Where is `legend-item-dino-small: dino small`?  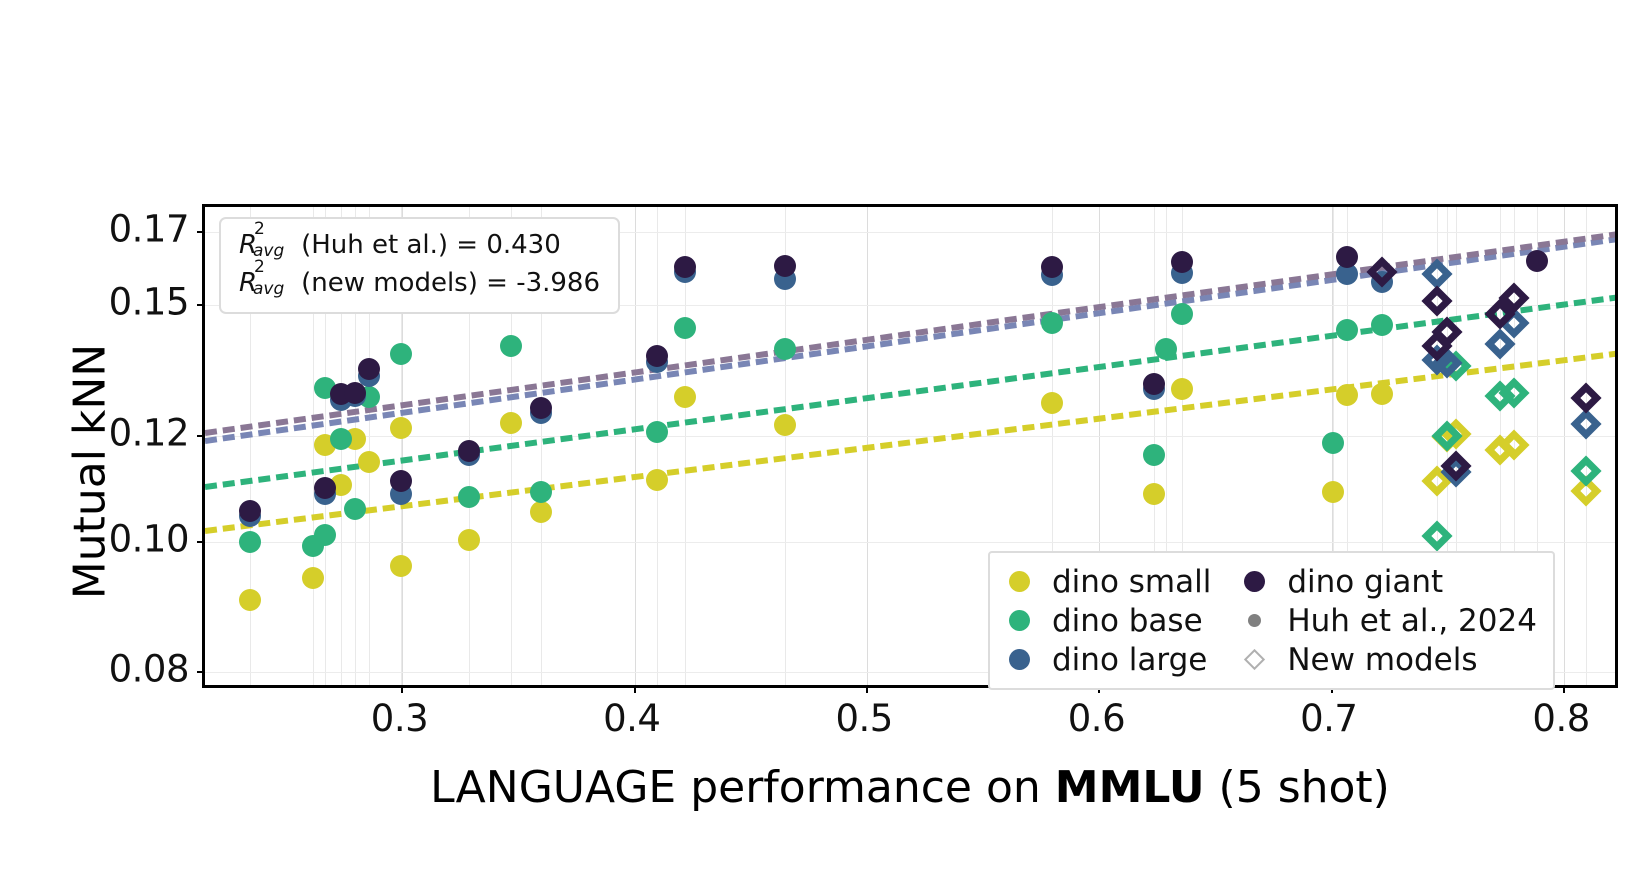
legend-item-dino-small: dino small is located at coordinates (1106, 581).